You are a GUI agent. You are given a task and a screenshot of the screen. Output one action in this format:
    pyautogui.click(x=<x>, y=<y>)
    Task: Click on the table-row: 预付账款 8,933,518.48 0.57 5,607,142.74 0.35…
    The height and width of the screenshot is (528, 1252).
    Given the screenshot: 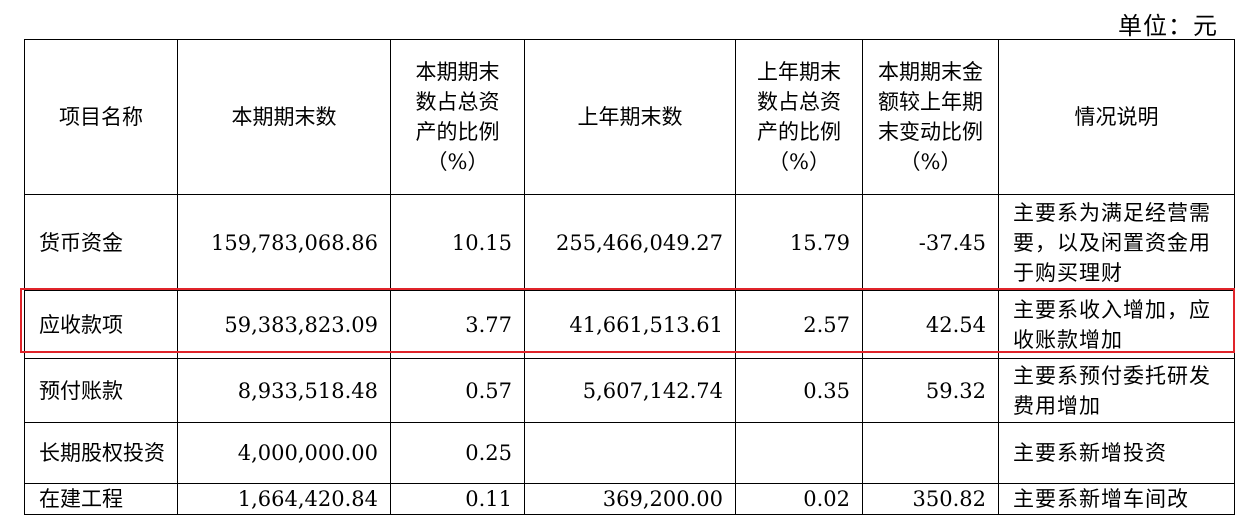 What is the action you would take?
    pyautogui.click(x=629, y=390)
    